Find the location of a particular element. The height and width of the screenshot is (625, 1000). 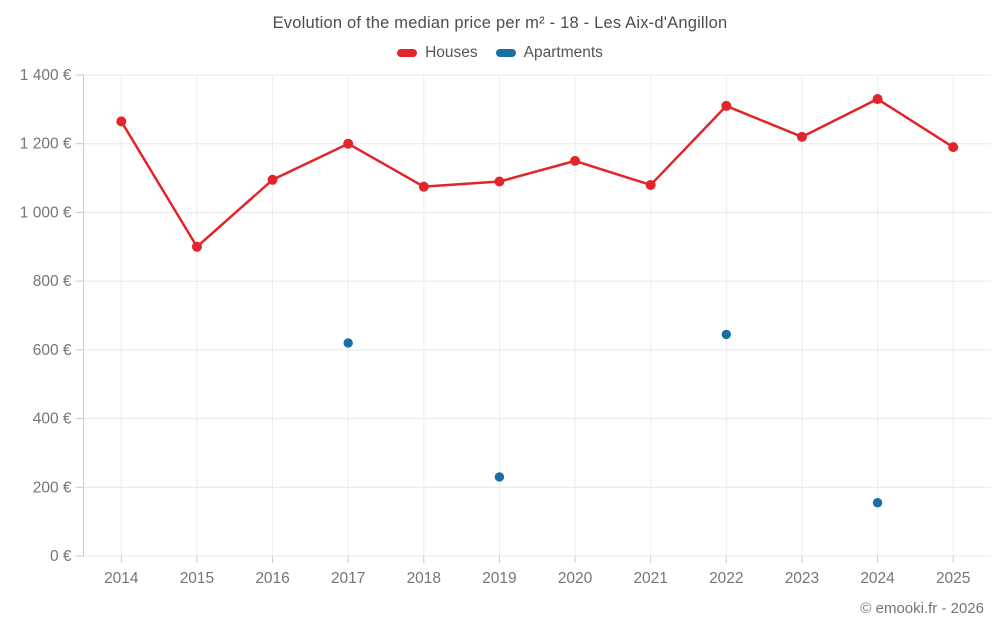

x-axis-label: 2025 is located at coordinates (953, 578).